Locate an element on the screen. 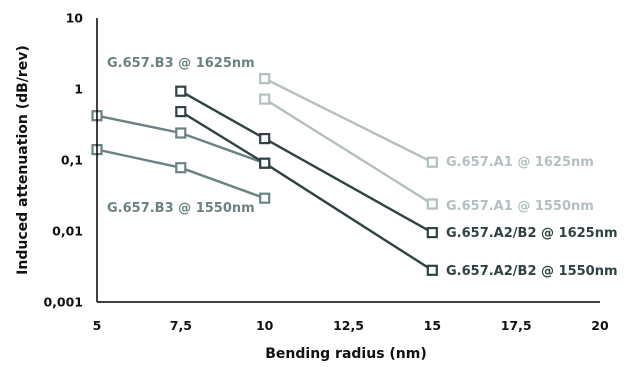 Image resolution: width=628 pixels, height=367 pixels. series-label: G.657.B3 @ 1550nm is located at coordinates (181, 208).